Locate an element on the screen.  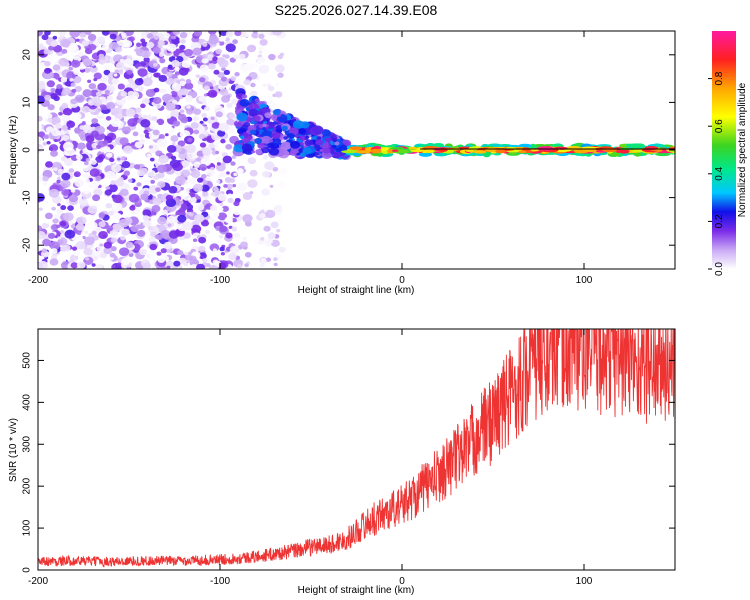
y-tick-label: -10 is located at coordinates (27, 197).